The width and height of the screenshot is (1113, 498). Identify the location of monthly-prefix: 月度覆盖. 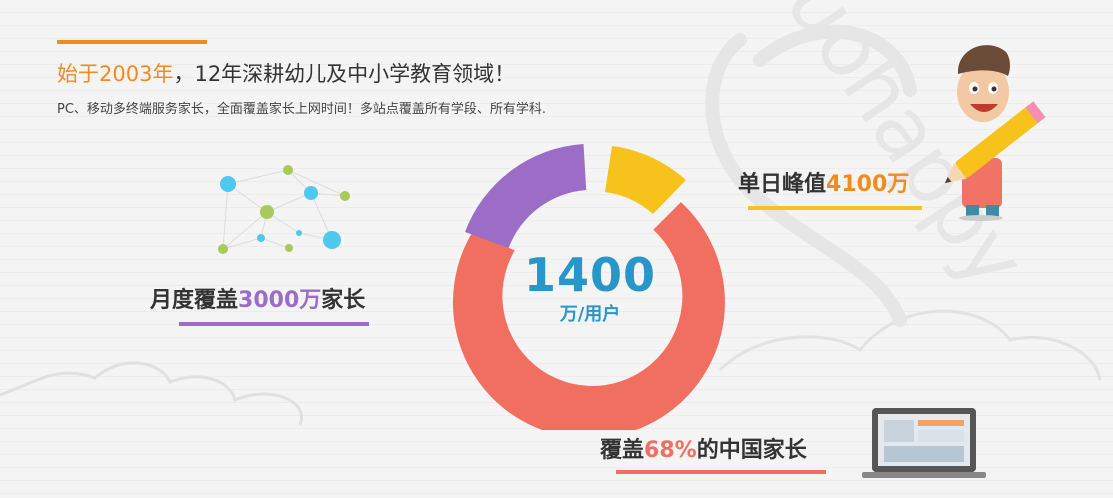
(194, 300).